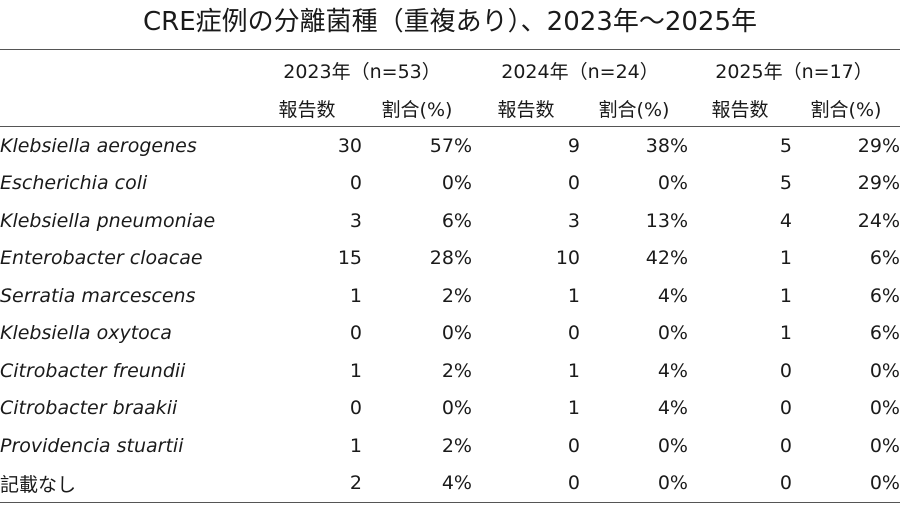 The height and width of the screenshot is (505, 900). Describe the element at coordinates (573, 220) in the screenshot. I see `count-2024-cell: 3` at that location.